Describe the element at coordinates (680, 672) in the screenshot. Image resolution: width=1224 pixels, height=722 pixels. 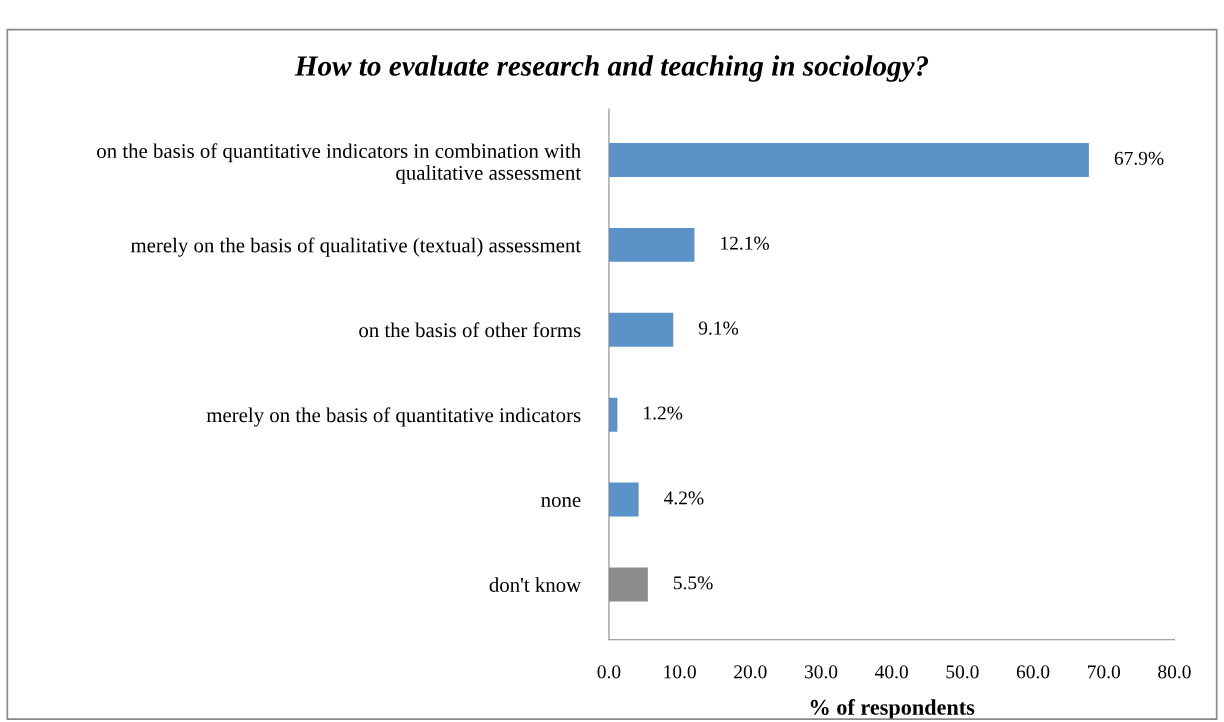
I see `x-tick-label: 10.0` at that location.